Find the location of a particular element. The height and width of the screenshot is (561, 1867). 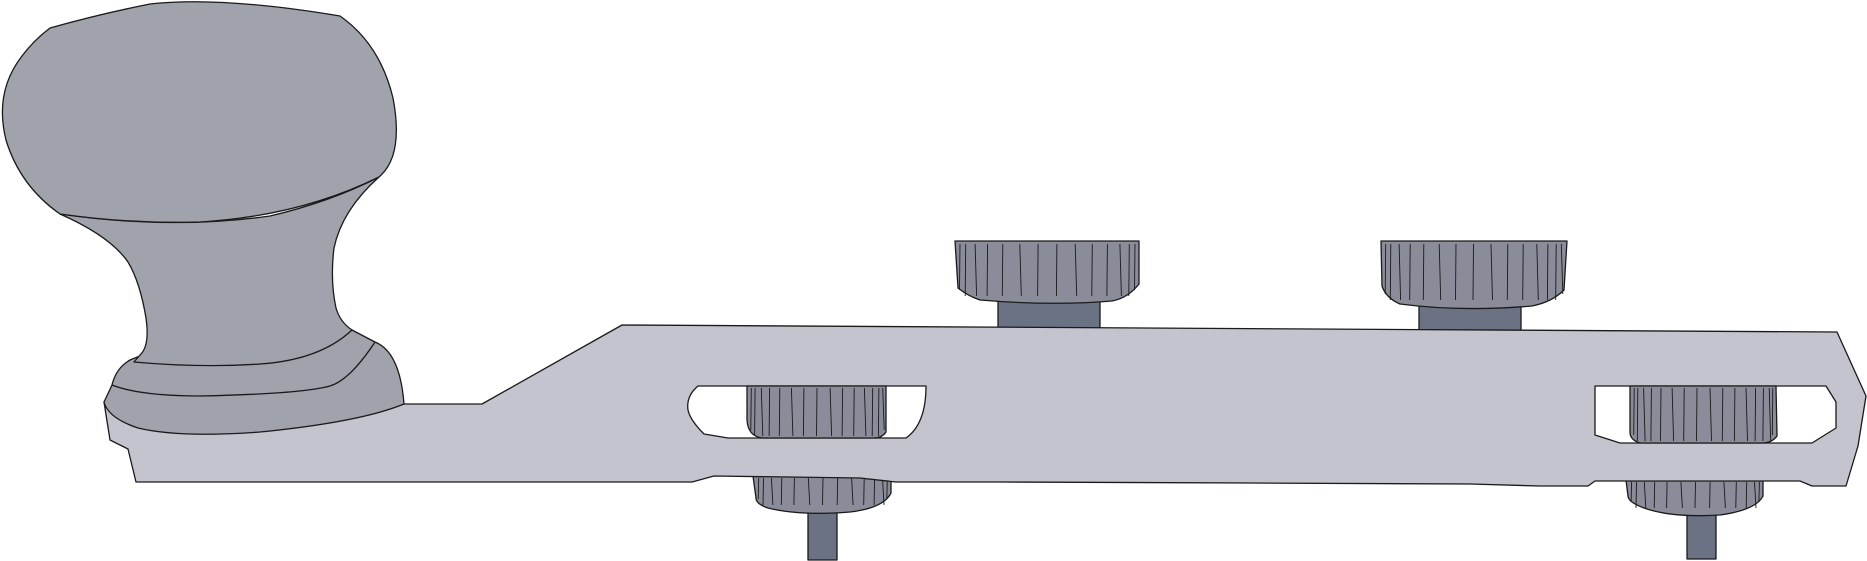

bottom-knob-left is located at coordinates (822, 518).